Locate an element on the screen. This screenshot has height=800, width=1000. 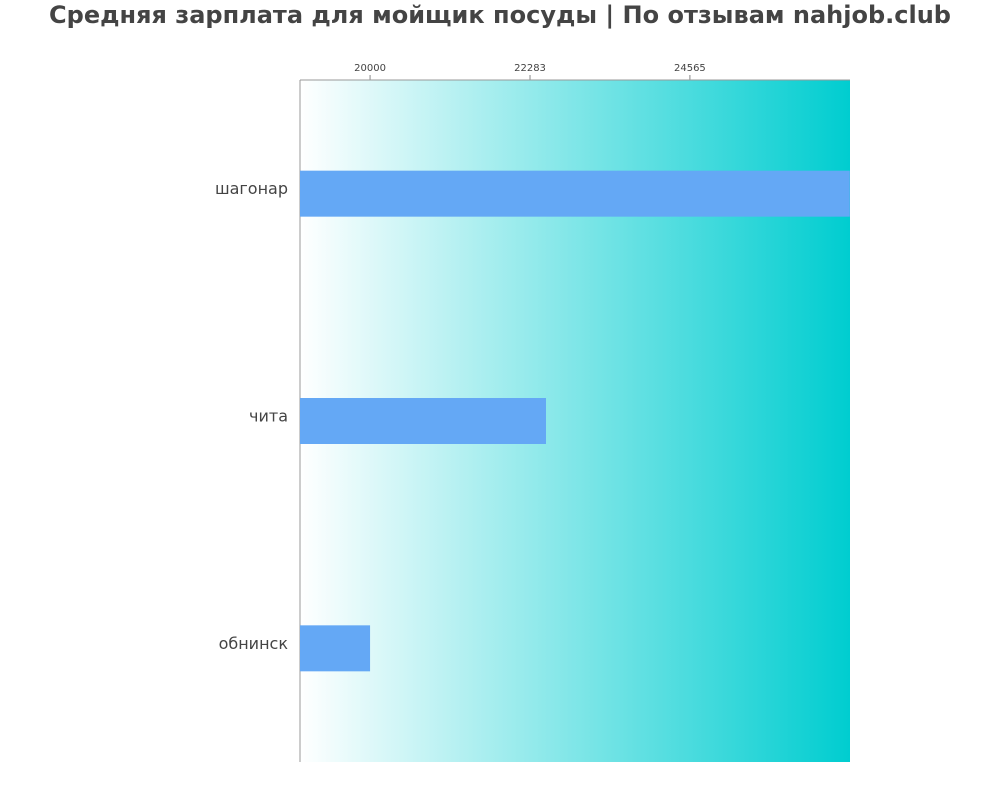
y-tick-label: обнинск is located at coordinates (254, 643).